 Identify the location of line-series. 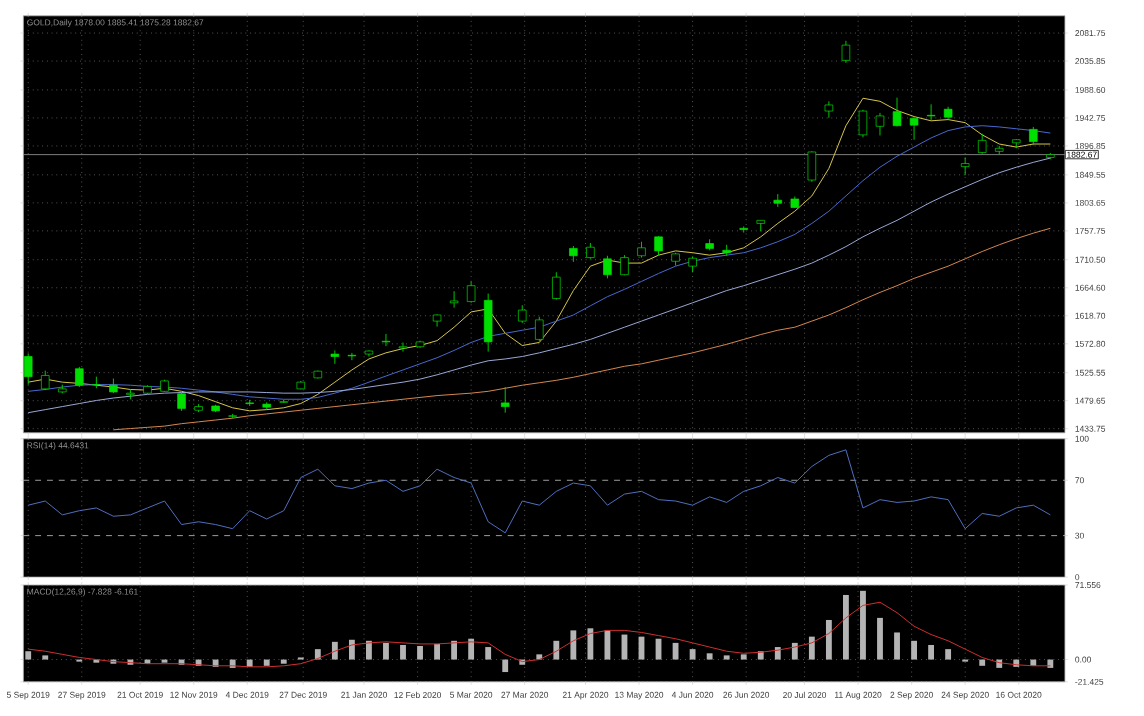
(539, 491).